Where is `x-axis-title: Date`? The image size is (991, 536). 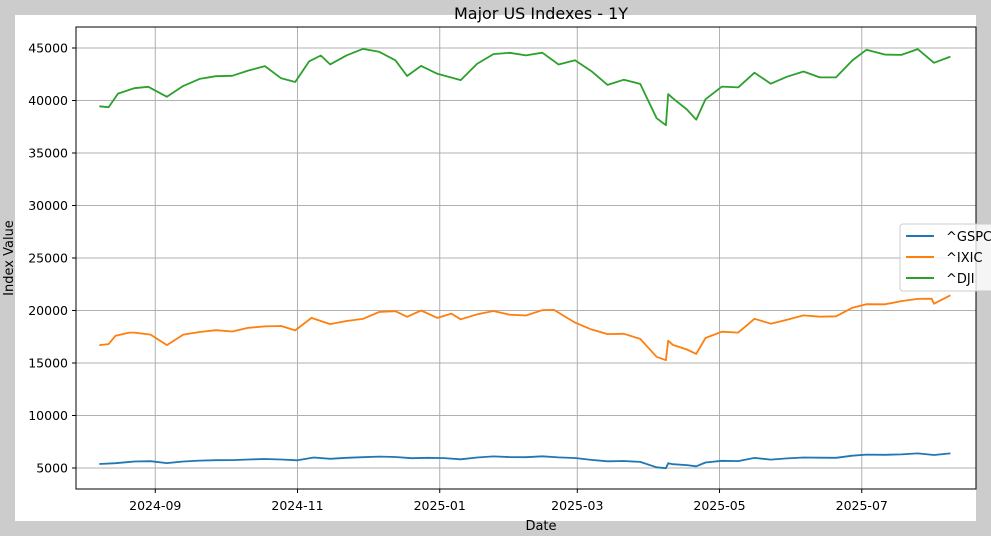 x-axis-title: Date is located at coordinates (540, 526).